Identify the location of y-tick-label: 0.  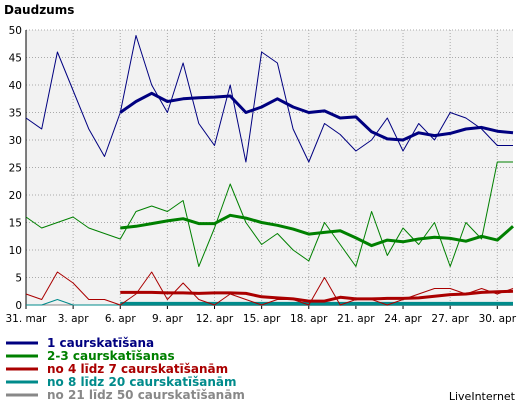
(18, 306).